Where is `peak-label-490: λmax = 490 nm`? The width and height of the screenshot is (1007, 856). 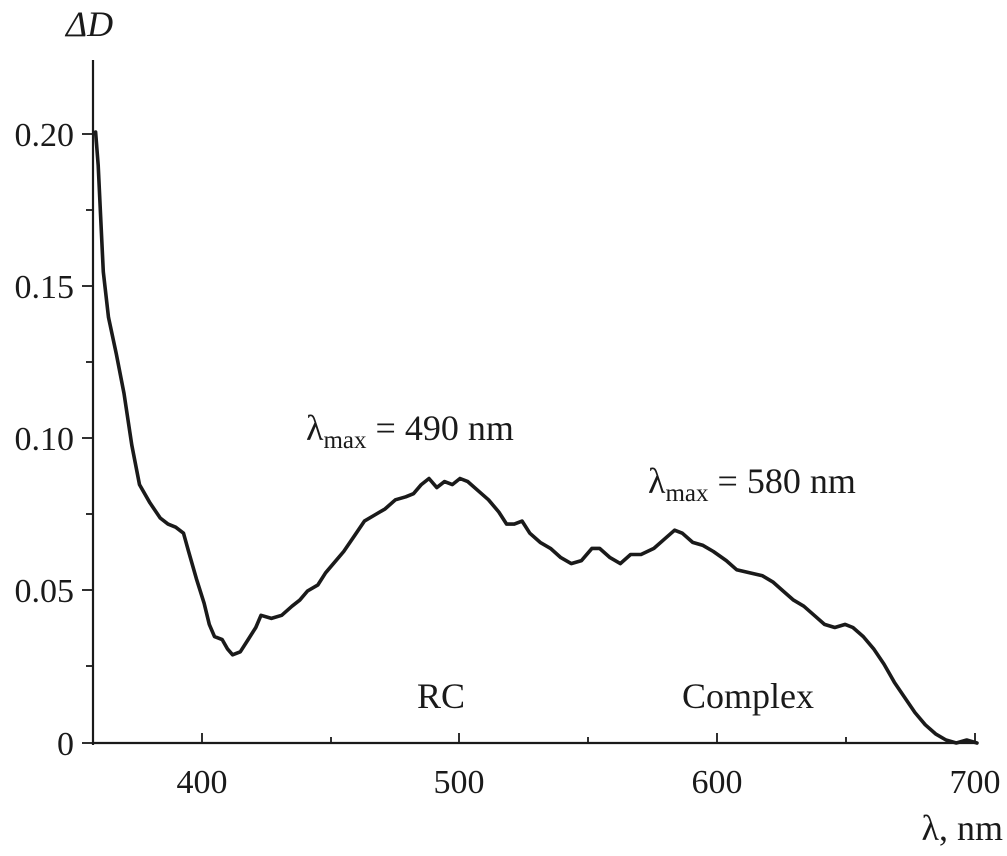
peak-label-490: λmax = 490 nm is located at coordinates (410, 431).